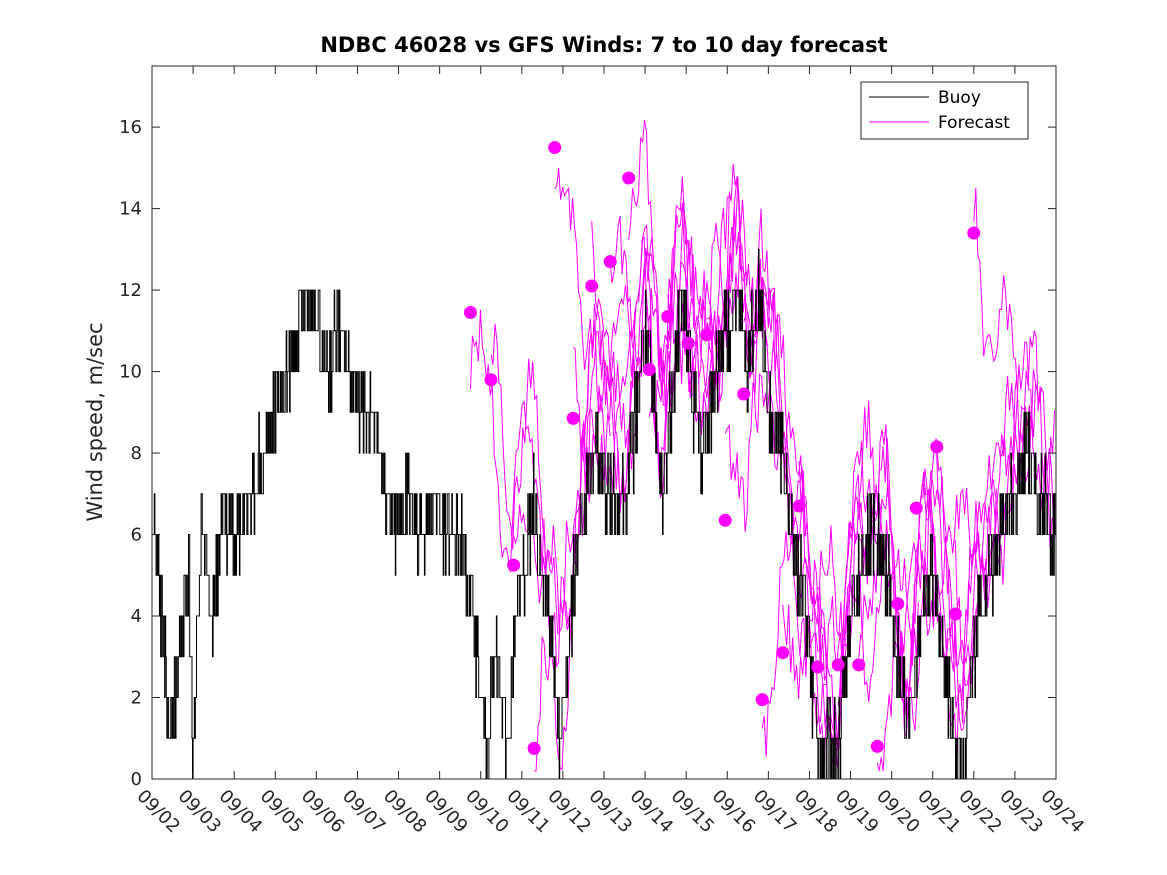 Image resolution: width=1167 pixels, height=875 pixels. I want to click on y-tick-label: 6, so click(136, 535).